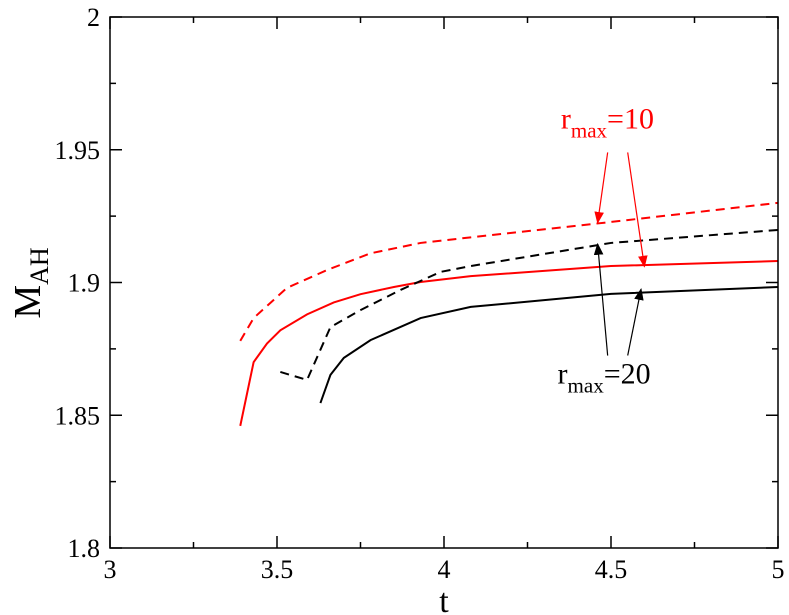 The width and height of the screenshot is (789, 615). What do you see at coordinates (607, 123) in the screenshot?
I see `annotation-label-0: rmax=10` at bounding box center [607, 123].